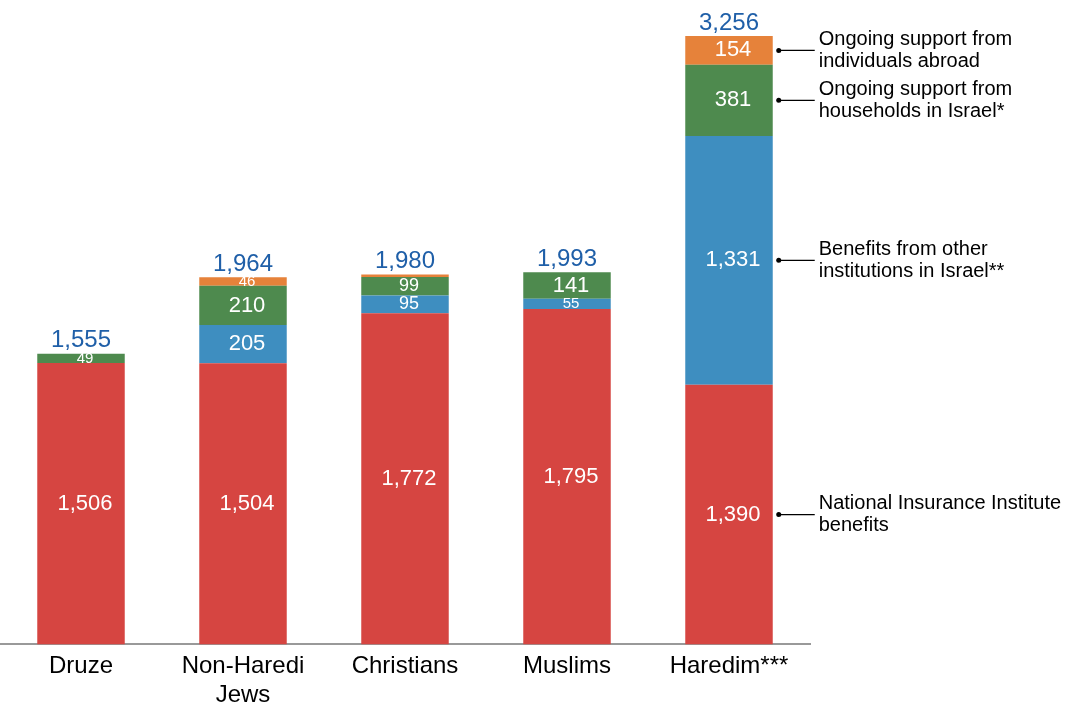 Image resolution: width=1078 pixels, height=718 pixels. What do you see at coordinates (567, 257) in the screenshot?
I see `total-label: 1,993` at bounding box center [567, 257].